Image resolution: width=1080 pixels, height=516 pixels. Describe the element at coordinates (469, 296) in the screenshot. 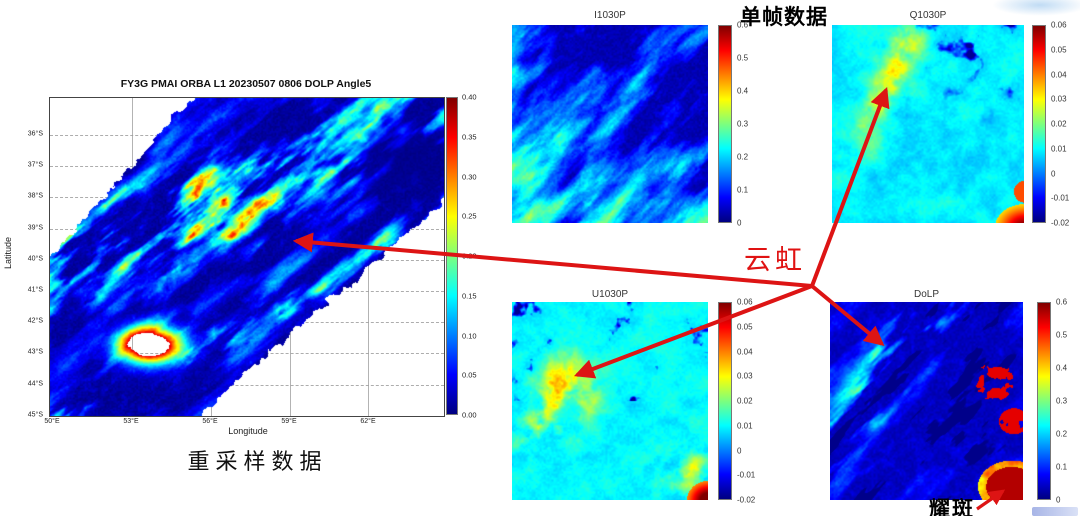

I see `tick-label: 0.15` at that location.